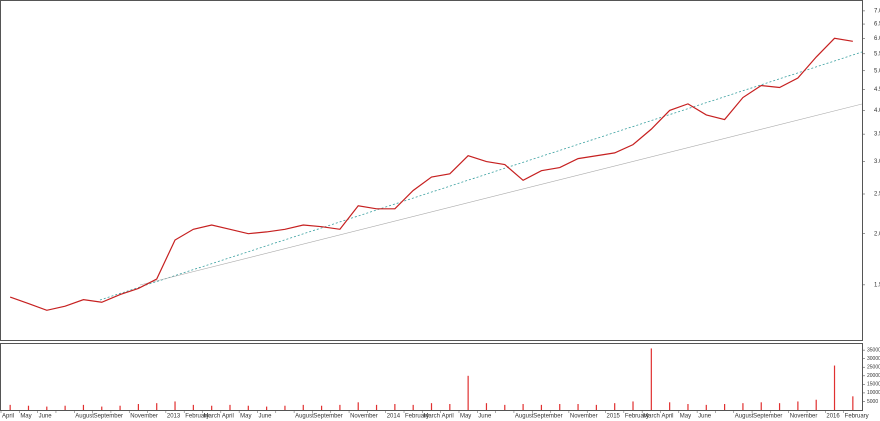  Describe the element at coordinates (877, 71) in the screenshot. I see `y-tick-label: 5.0` at that location.